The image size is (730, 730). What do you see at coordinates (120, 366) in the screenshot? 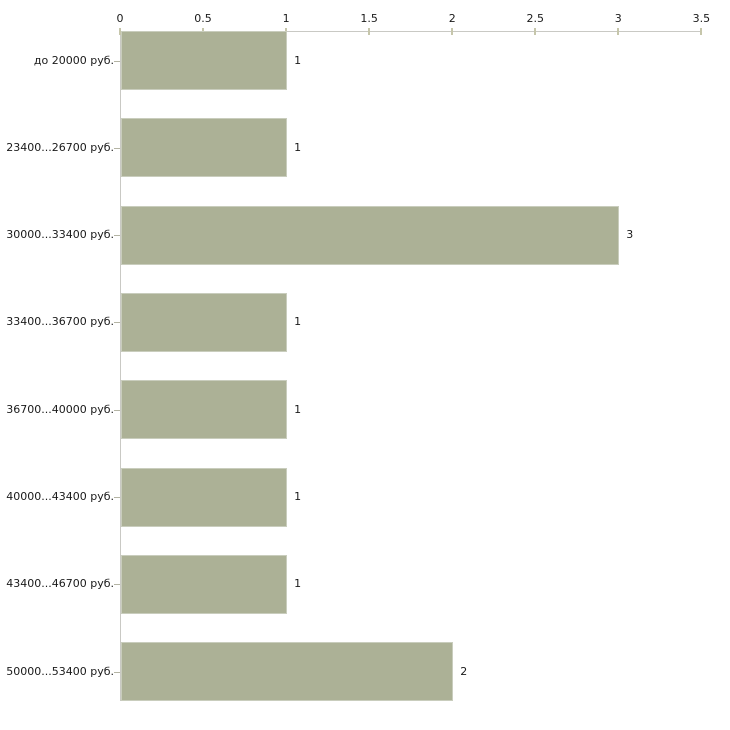
I see `y-axis-line` at bounding box center [120, 366].